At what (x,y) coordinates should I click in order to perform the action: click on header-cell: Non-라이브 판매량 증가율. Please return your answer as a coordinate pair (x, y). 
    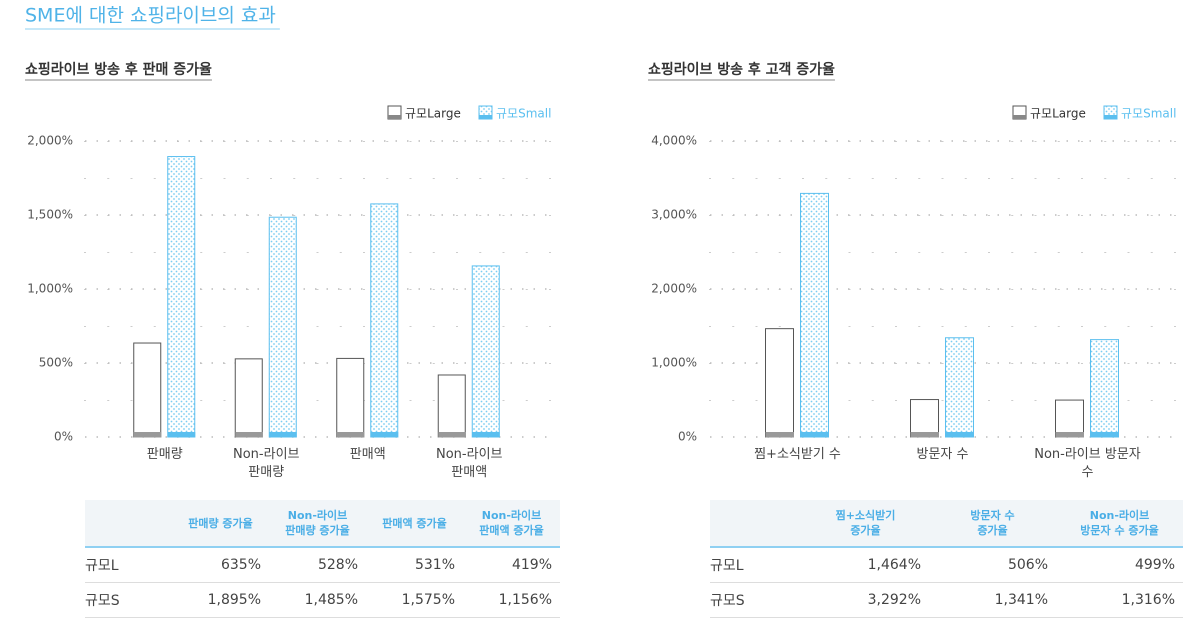
    Looking at the image, I should click on (317, 524).